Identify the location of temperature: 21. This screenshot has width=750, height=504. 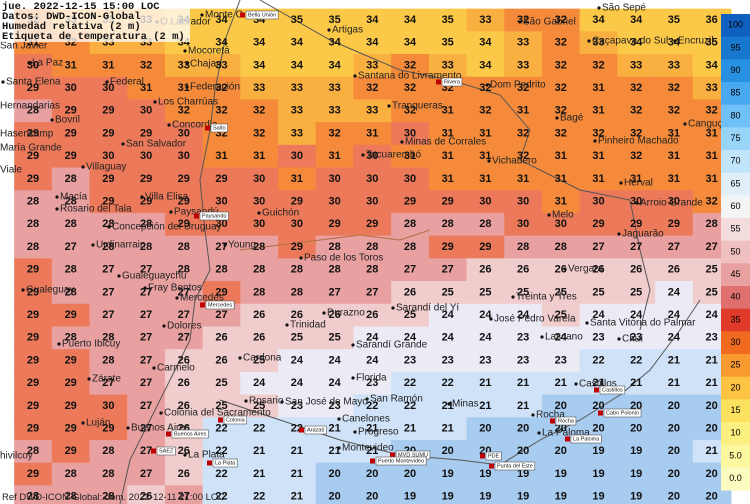
(297, 474).